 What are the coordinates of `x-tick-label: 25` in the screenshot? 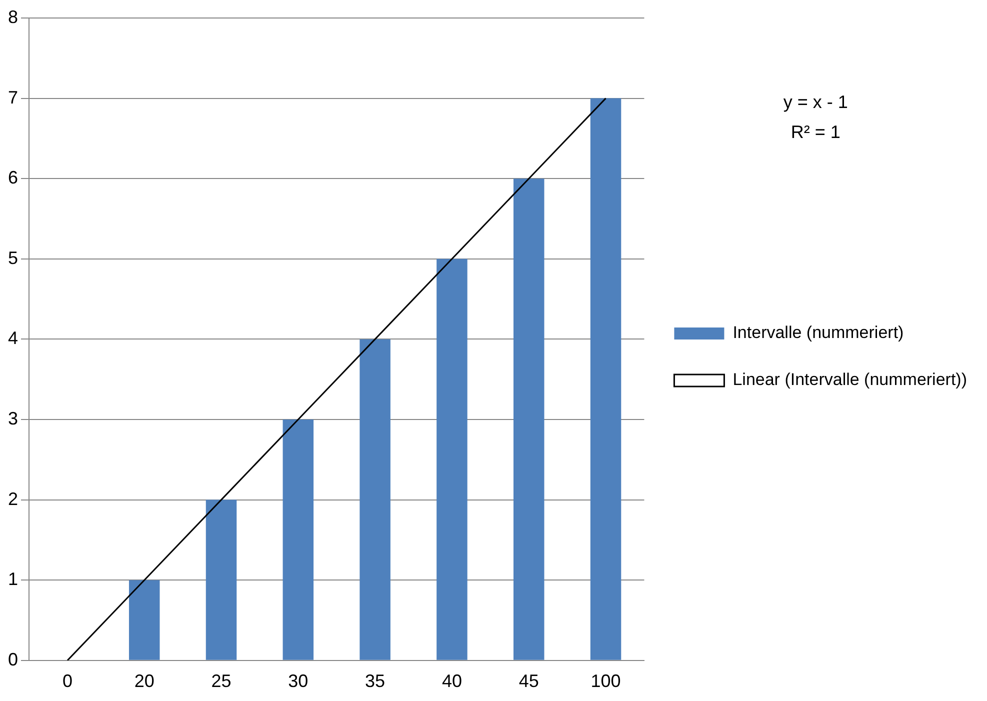 It's located at (221, 681).